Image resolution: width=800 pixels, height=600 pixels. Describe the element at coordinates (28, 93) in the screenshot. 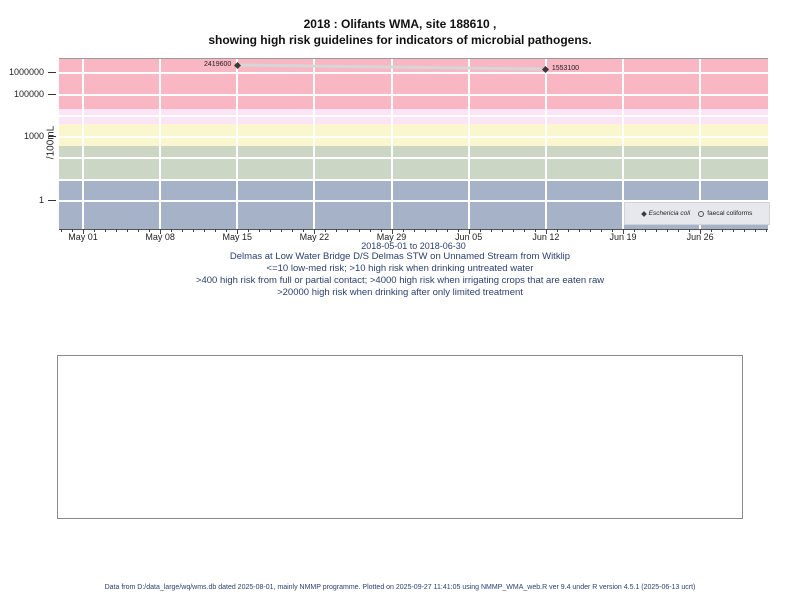

I see `y-tick-label: 100000` at that location.